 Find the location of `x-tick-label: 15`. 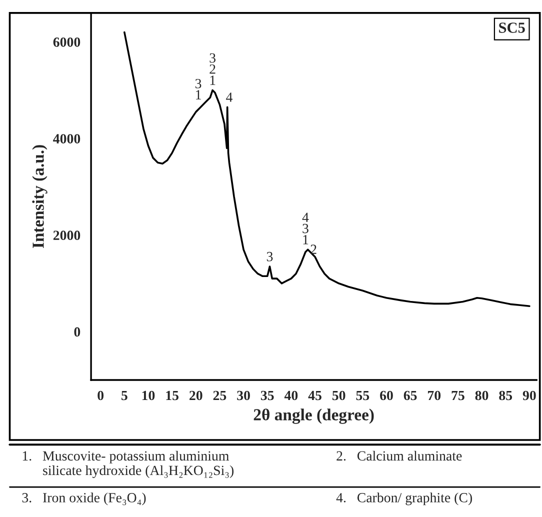

x-tick-label: 15 is located at coordinates (172, 395).